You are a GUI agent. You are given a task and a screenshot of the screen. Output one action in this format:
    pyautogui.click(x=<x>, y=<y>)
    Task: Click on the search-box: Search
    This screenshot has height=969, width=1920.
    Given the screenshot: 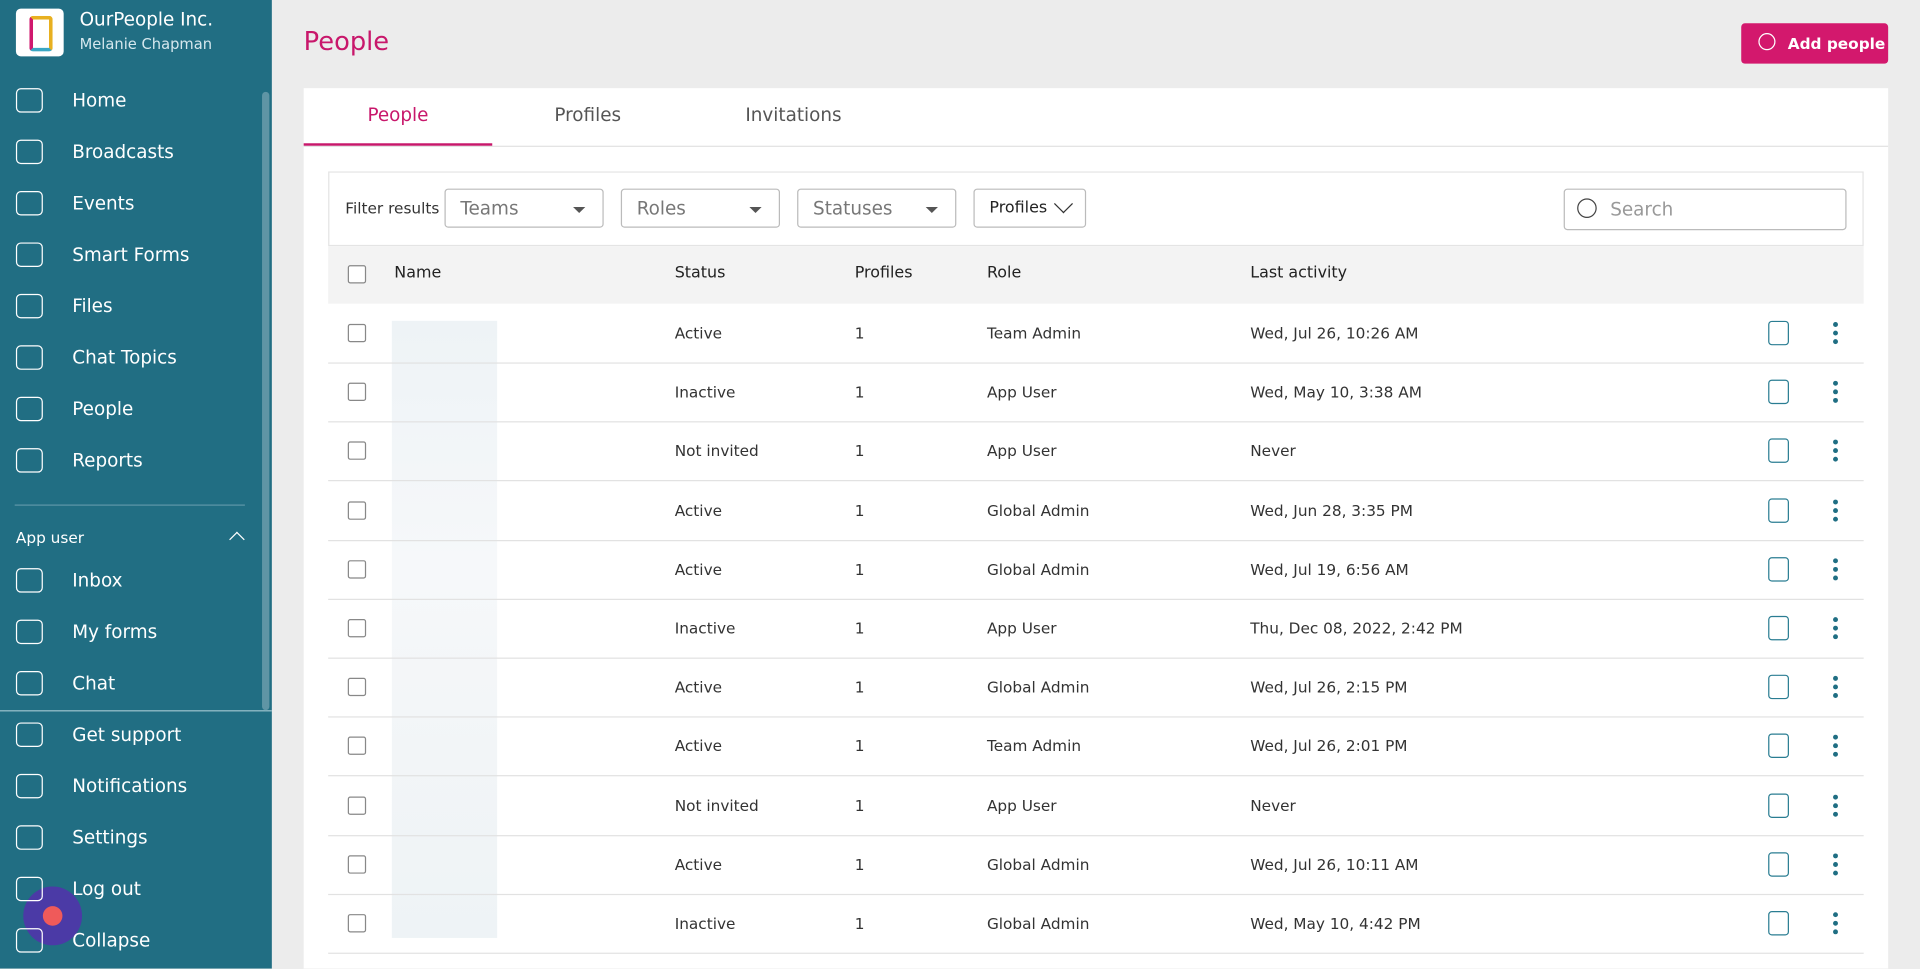 What is the action you would take?
    pyautogui.click(x=1705, y=209)
    